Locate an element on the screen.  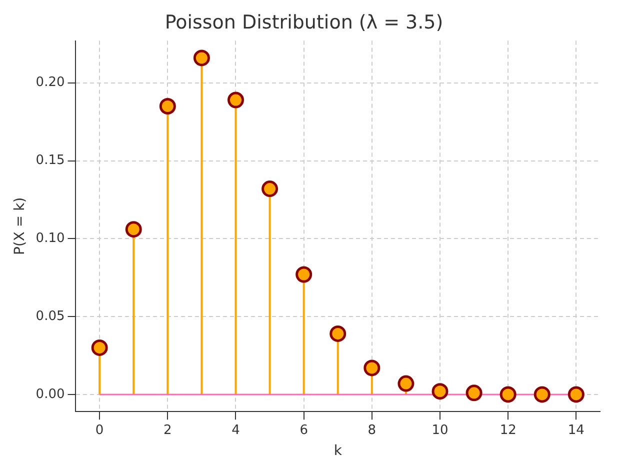
x-tick-label: 2 is located at coordinates (168, 430).